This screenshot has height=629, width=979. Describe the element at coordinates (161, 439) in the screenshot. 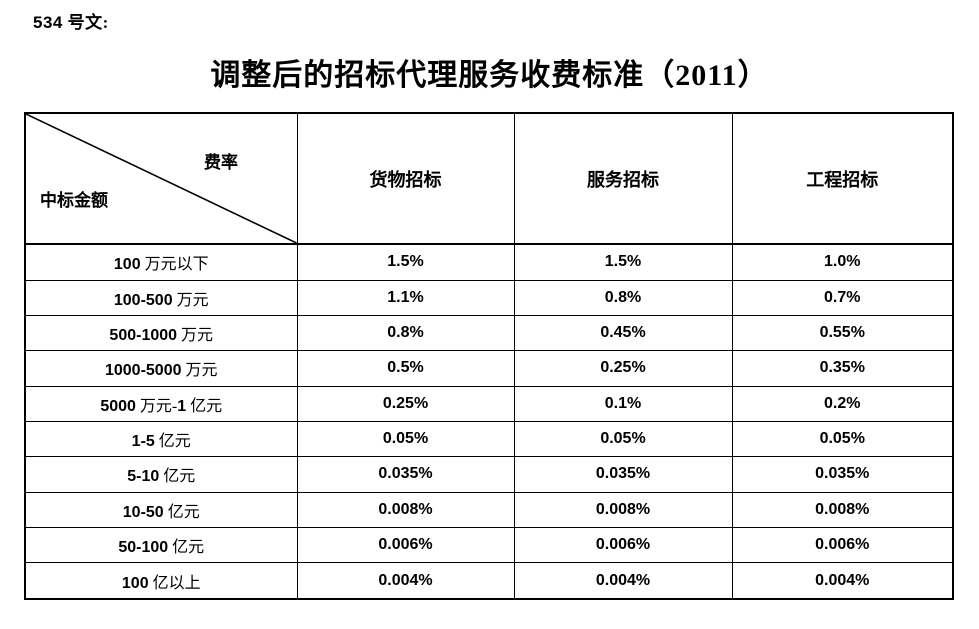

I see `row-label-cell: 1-5 亿元` at that location.